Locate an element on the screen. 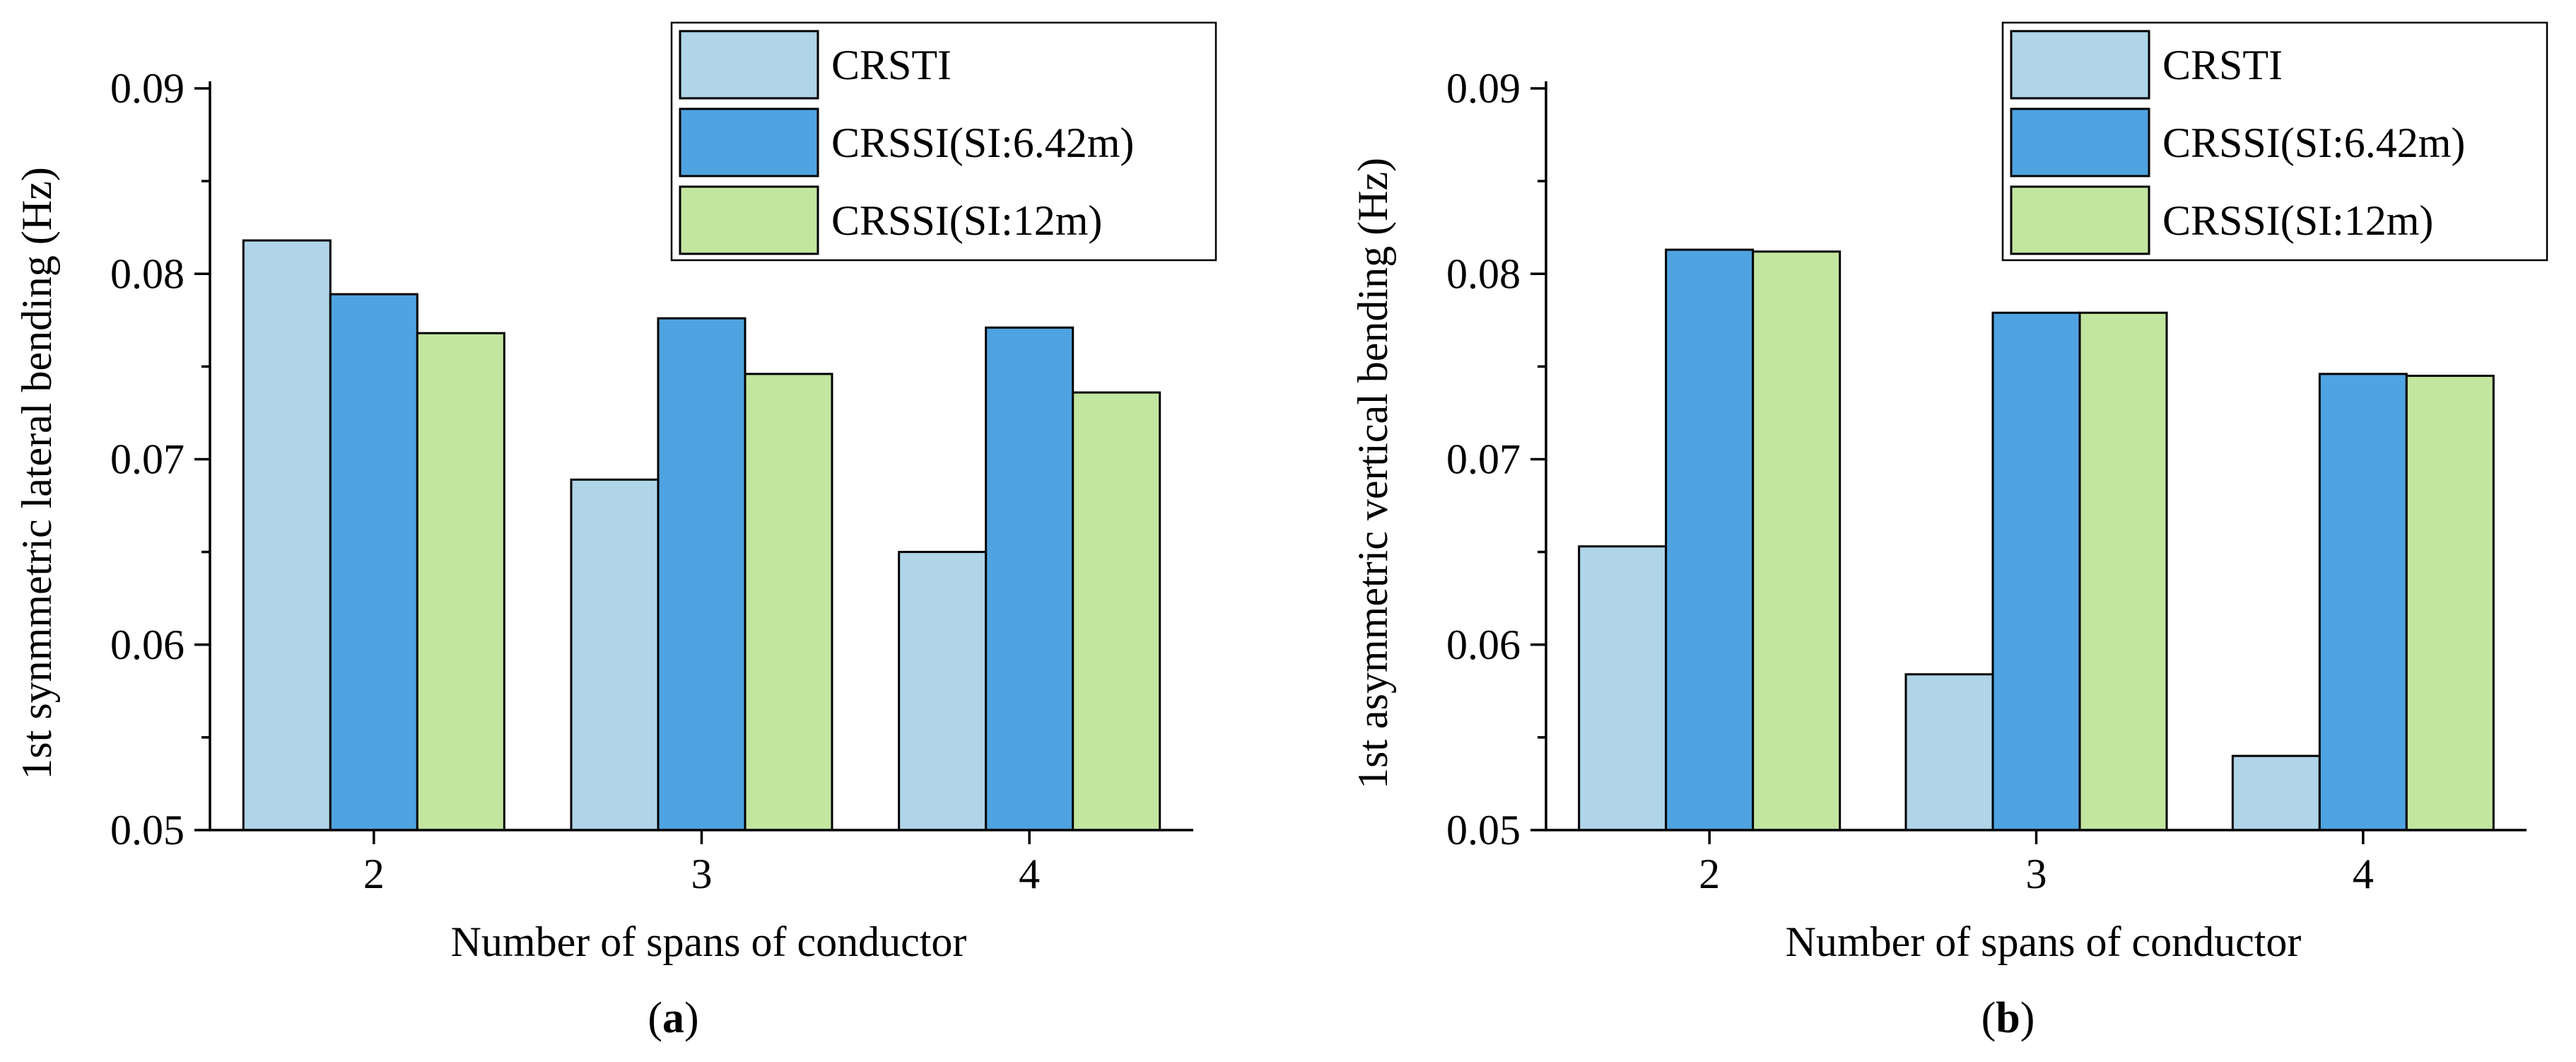 This screenshot has height=1062, width=2576. y-axis-title: 1st asymmetric vertical bending (Hz) is located at coordinates (1373, 473).